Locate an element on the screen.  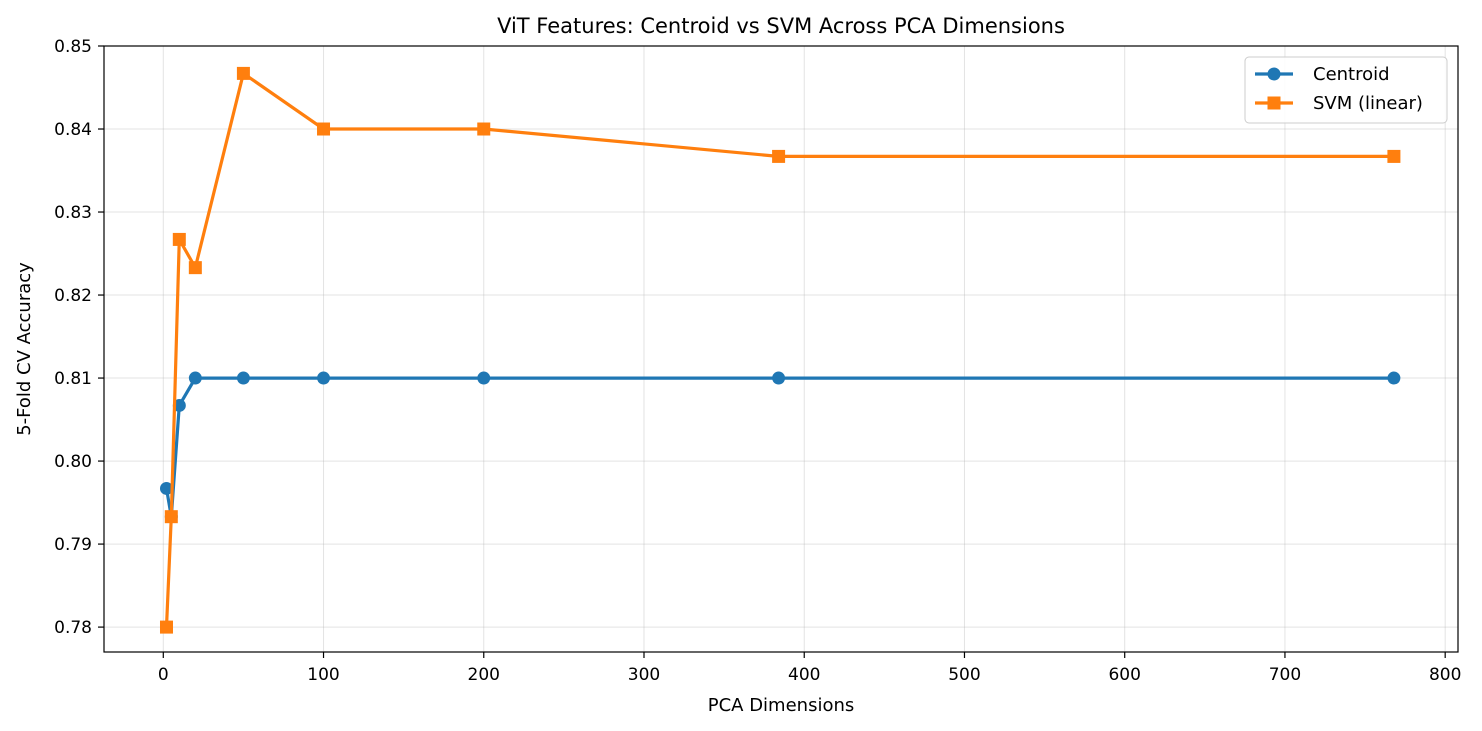
x-axis-label: PCA Dimensions is located at coordinates (781, 705).